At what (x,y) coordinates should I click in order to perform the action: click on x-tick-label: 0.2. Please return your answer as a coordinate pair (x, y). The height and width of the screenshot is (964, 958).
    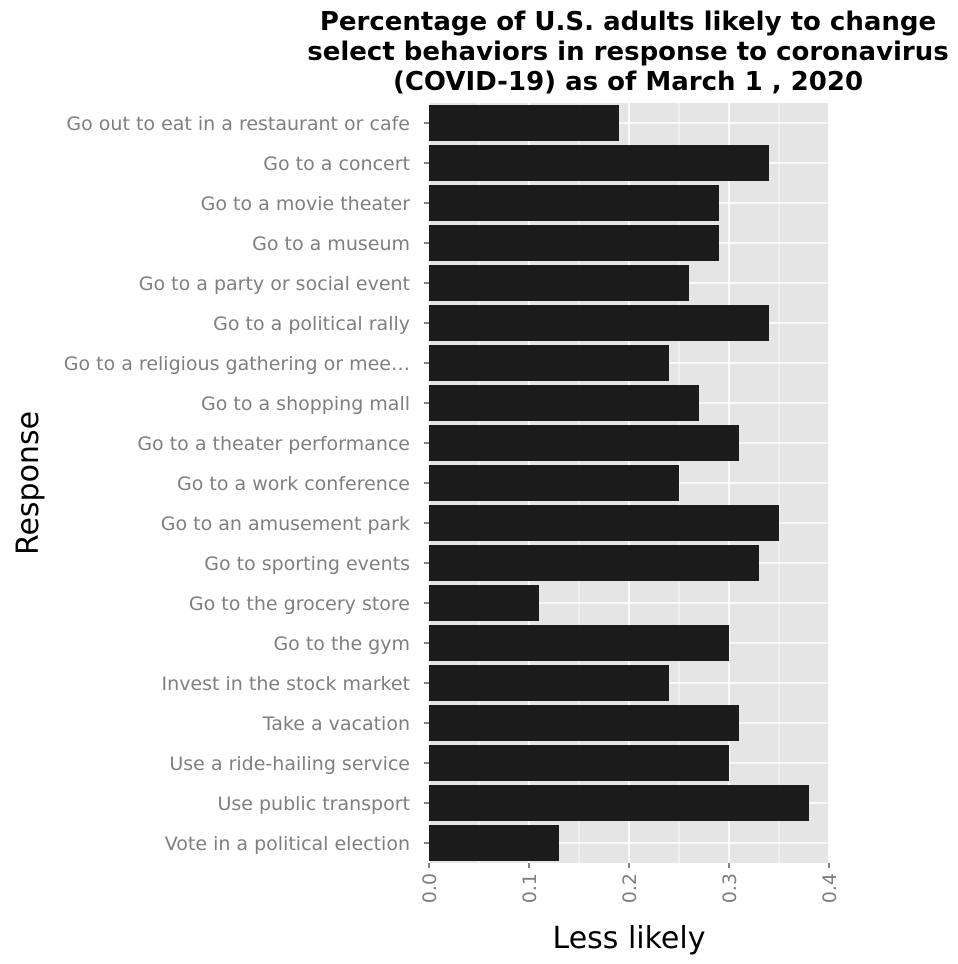
    Looking at the image, I should click on (630, 888).